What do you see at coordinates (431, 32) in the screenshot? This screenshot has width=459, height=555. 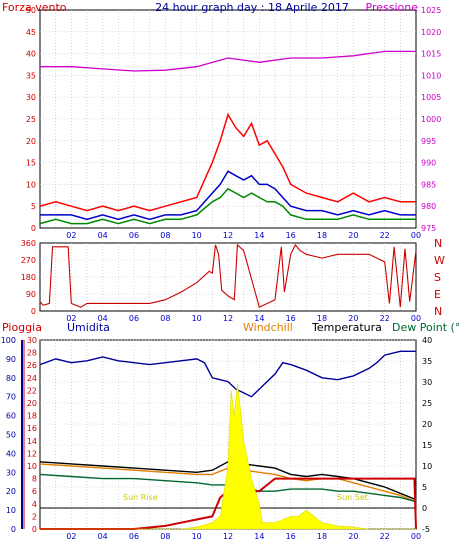 I see `y2-tick-label: 1020` at bounding box center [431, 32].